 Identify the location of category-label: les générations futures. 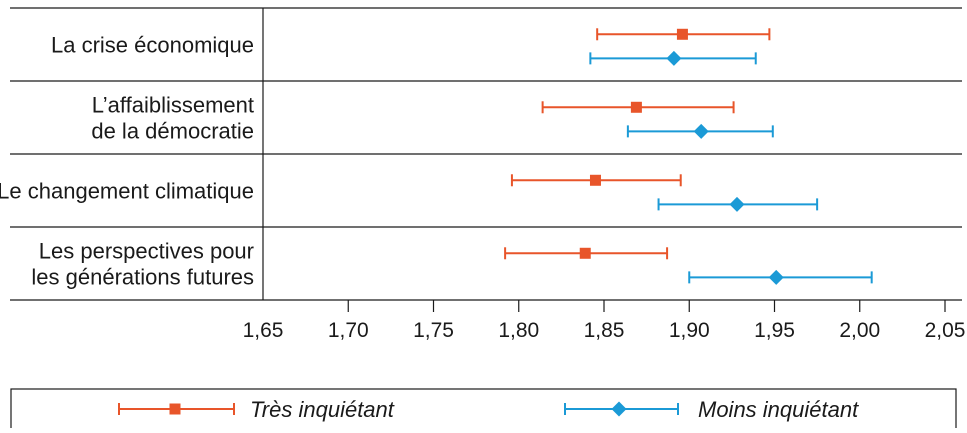
(142, 277).